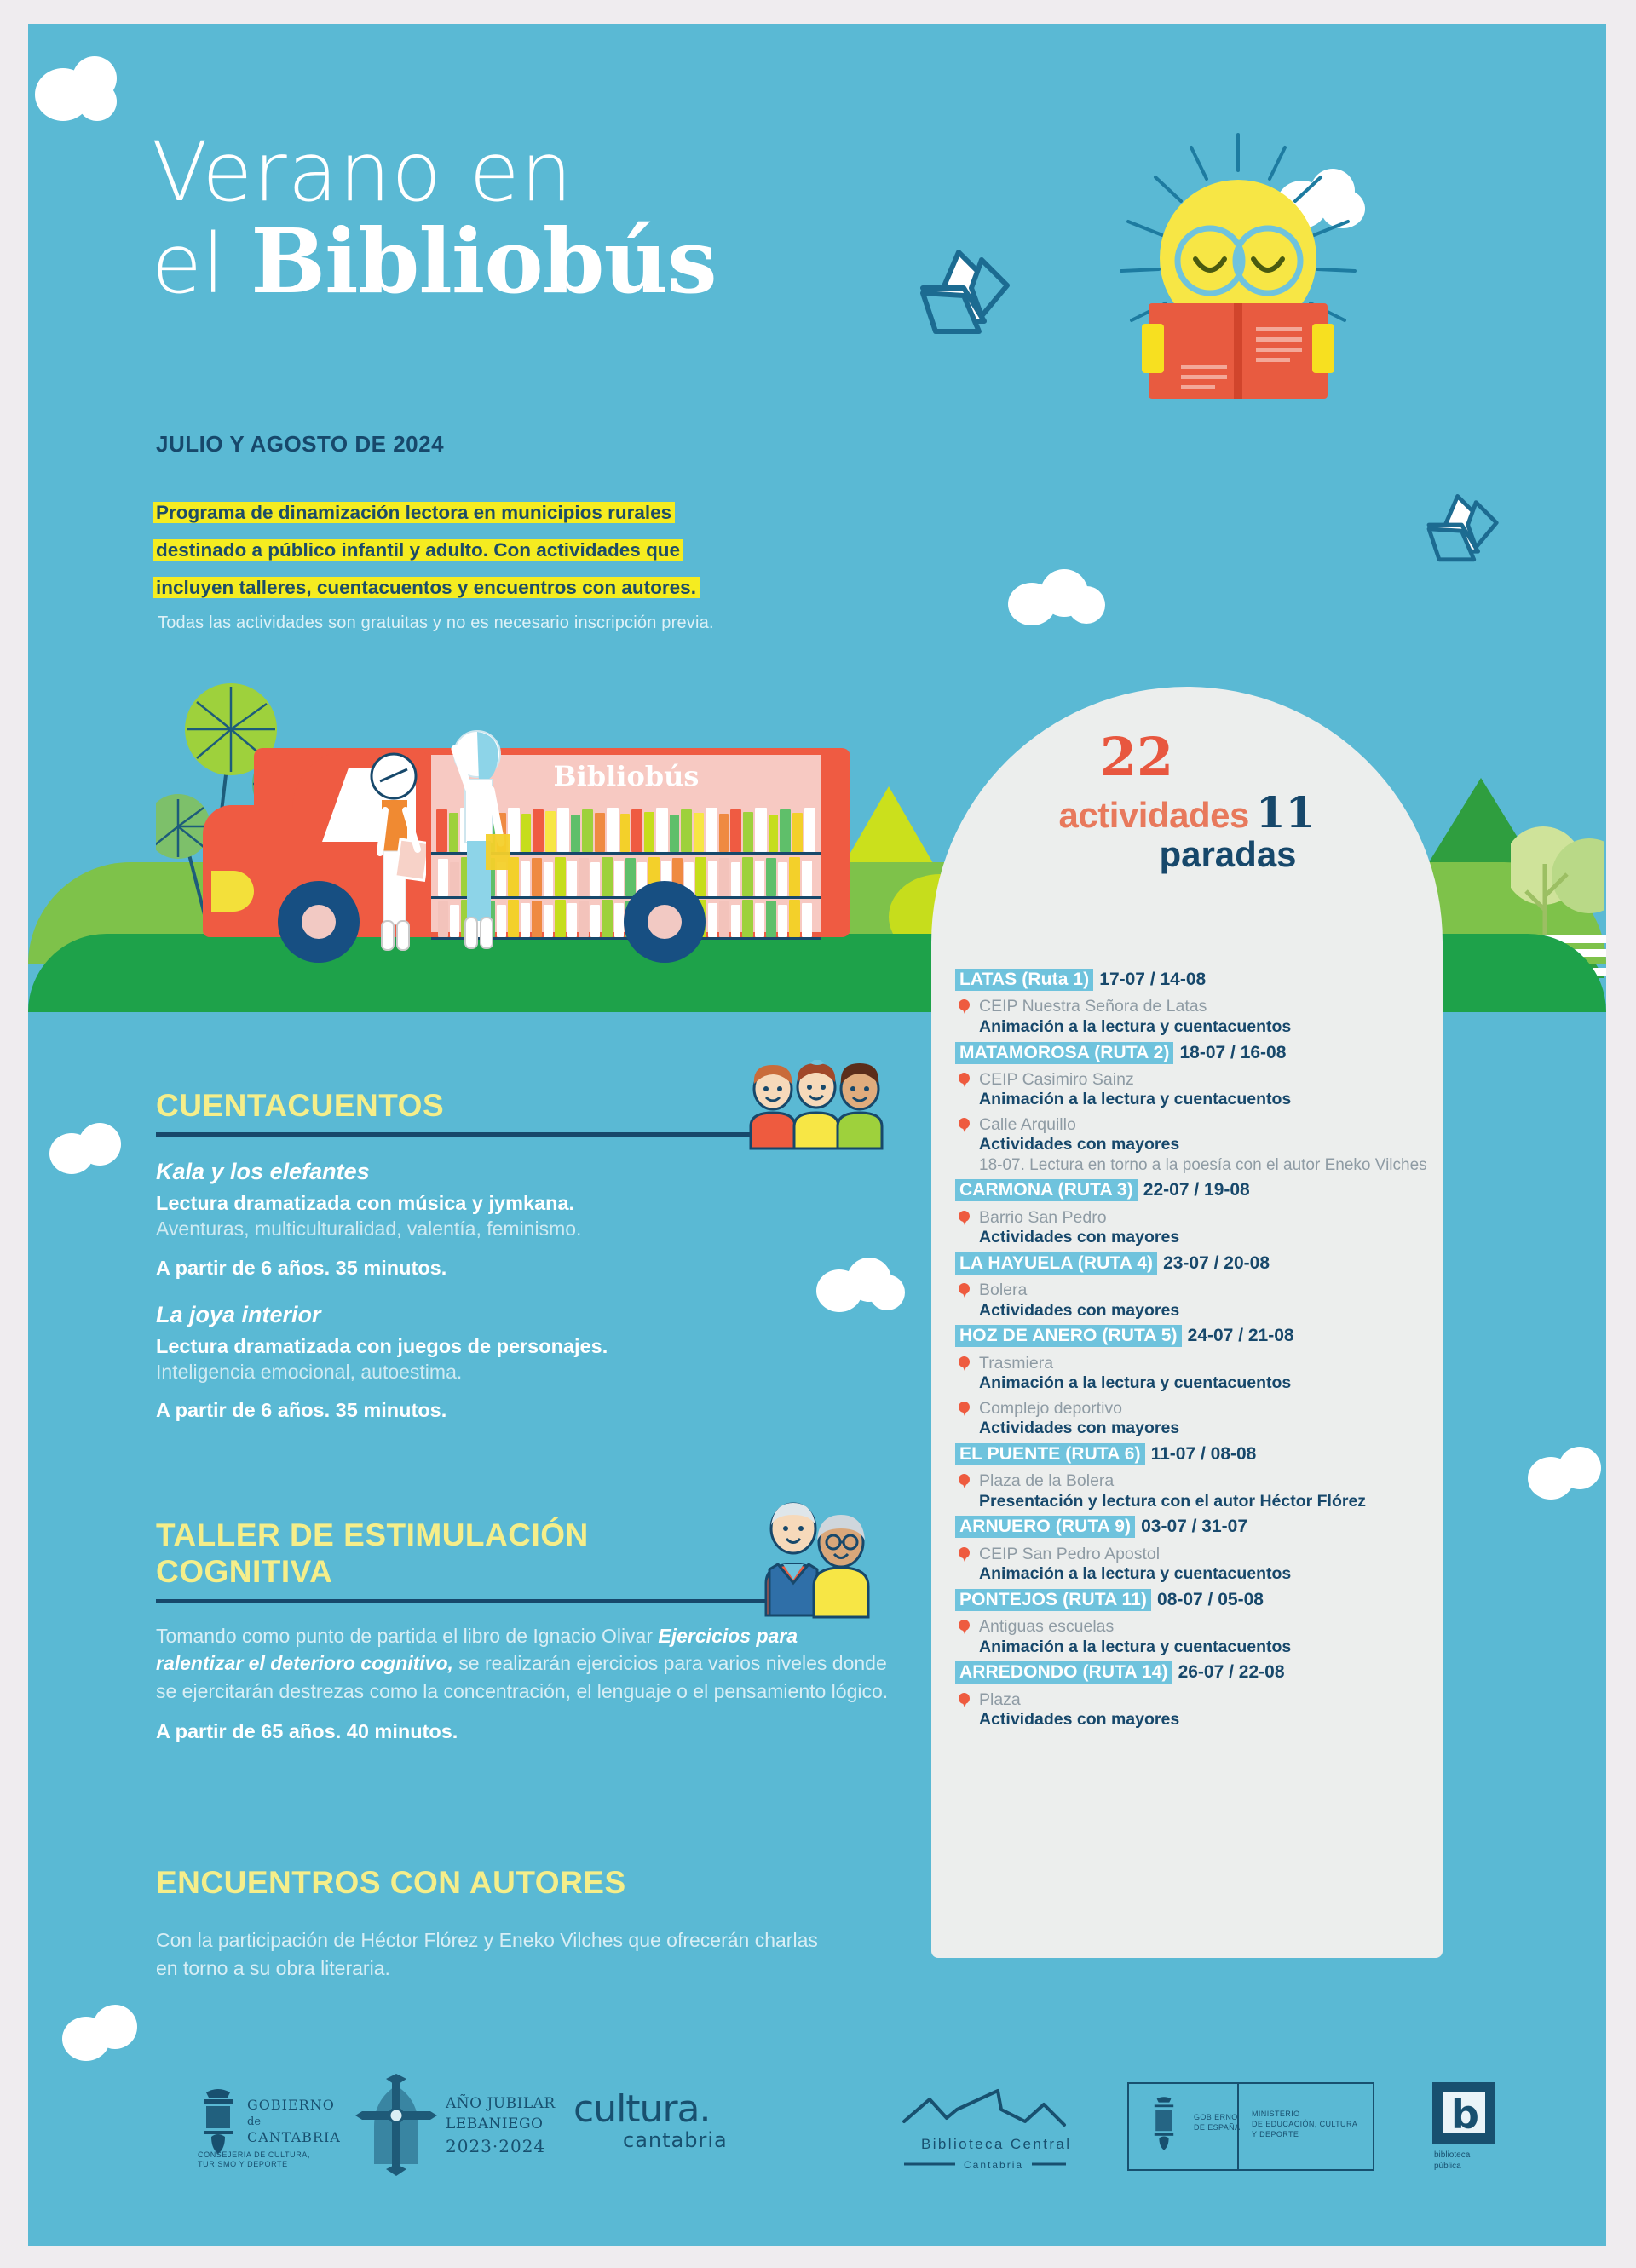 This screenshot has width=1636, height=2268. I want to click on route-name: LATAS (Ruta 1), so click(1024, 980).